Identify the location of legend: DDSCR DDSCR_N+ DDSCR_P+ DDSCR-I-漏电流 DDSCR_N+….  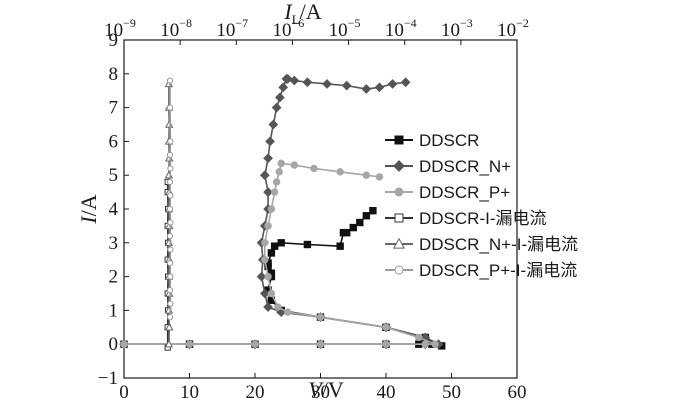
(481, 205).